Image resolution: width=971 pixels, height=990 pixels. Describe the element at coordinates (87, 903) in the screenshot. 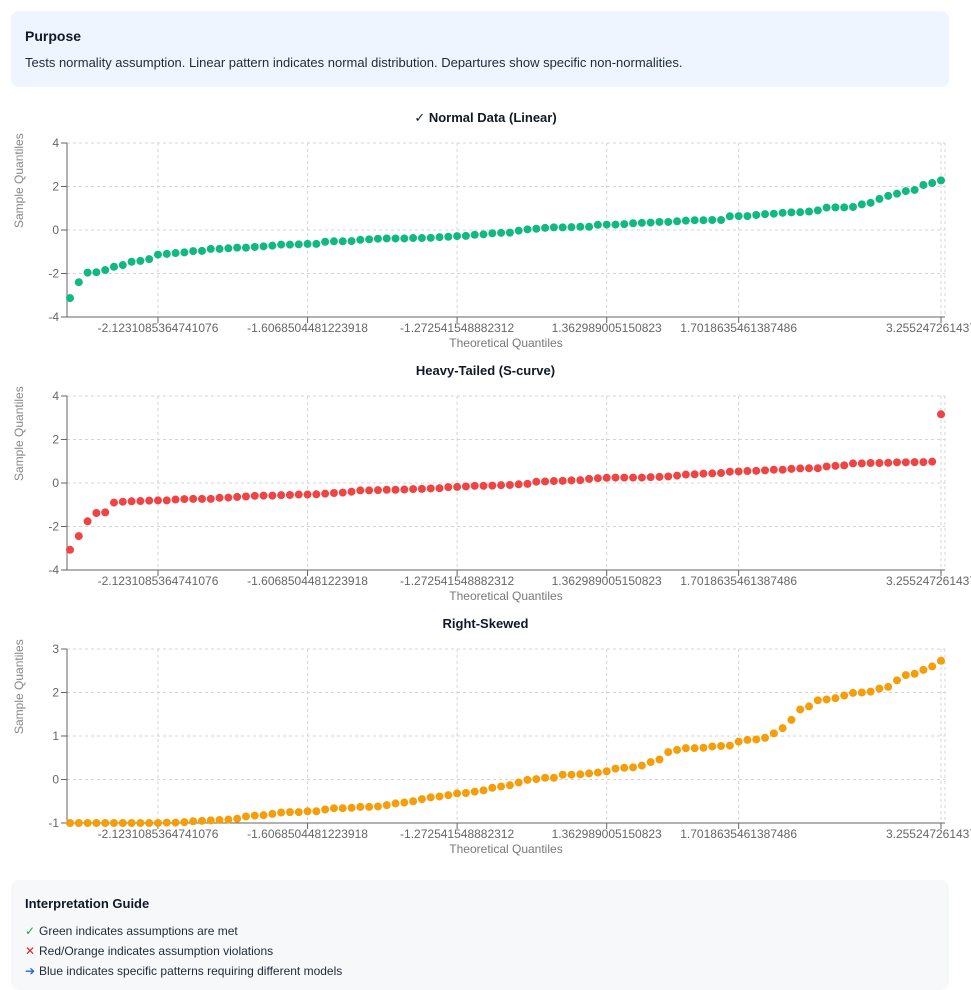

I see `guide-title: Interpretation Guide` at that location.